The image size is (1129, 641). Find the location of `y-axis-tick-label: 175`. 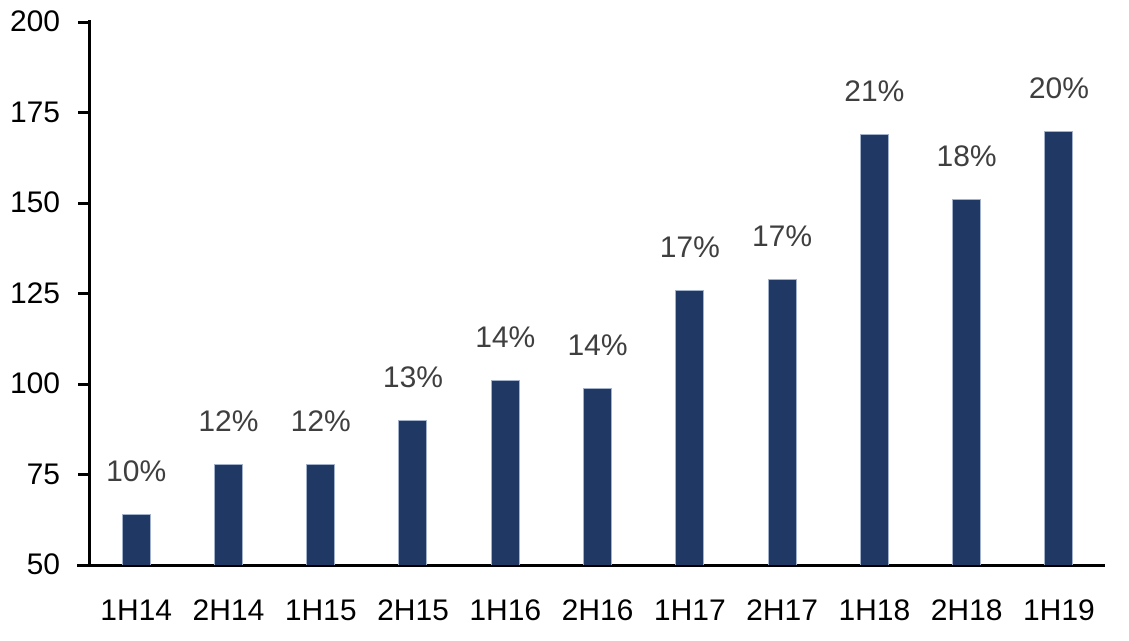

y-axis-tick-label: 175 is located at coordinates (34, 112).